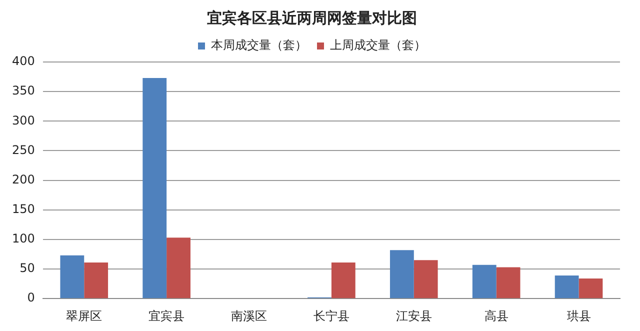 The image size is (640, 331). What do you see at coordinates (331, 315) in the screenshot?
I see `x-tick-label: 长宁县` at bounding box center [331, 315].